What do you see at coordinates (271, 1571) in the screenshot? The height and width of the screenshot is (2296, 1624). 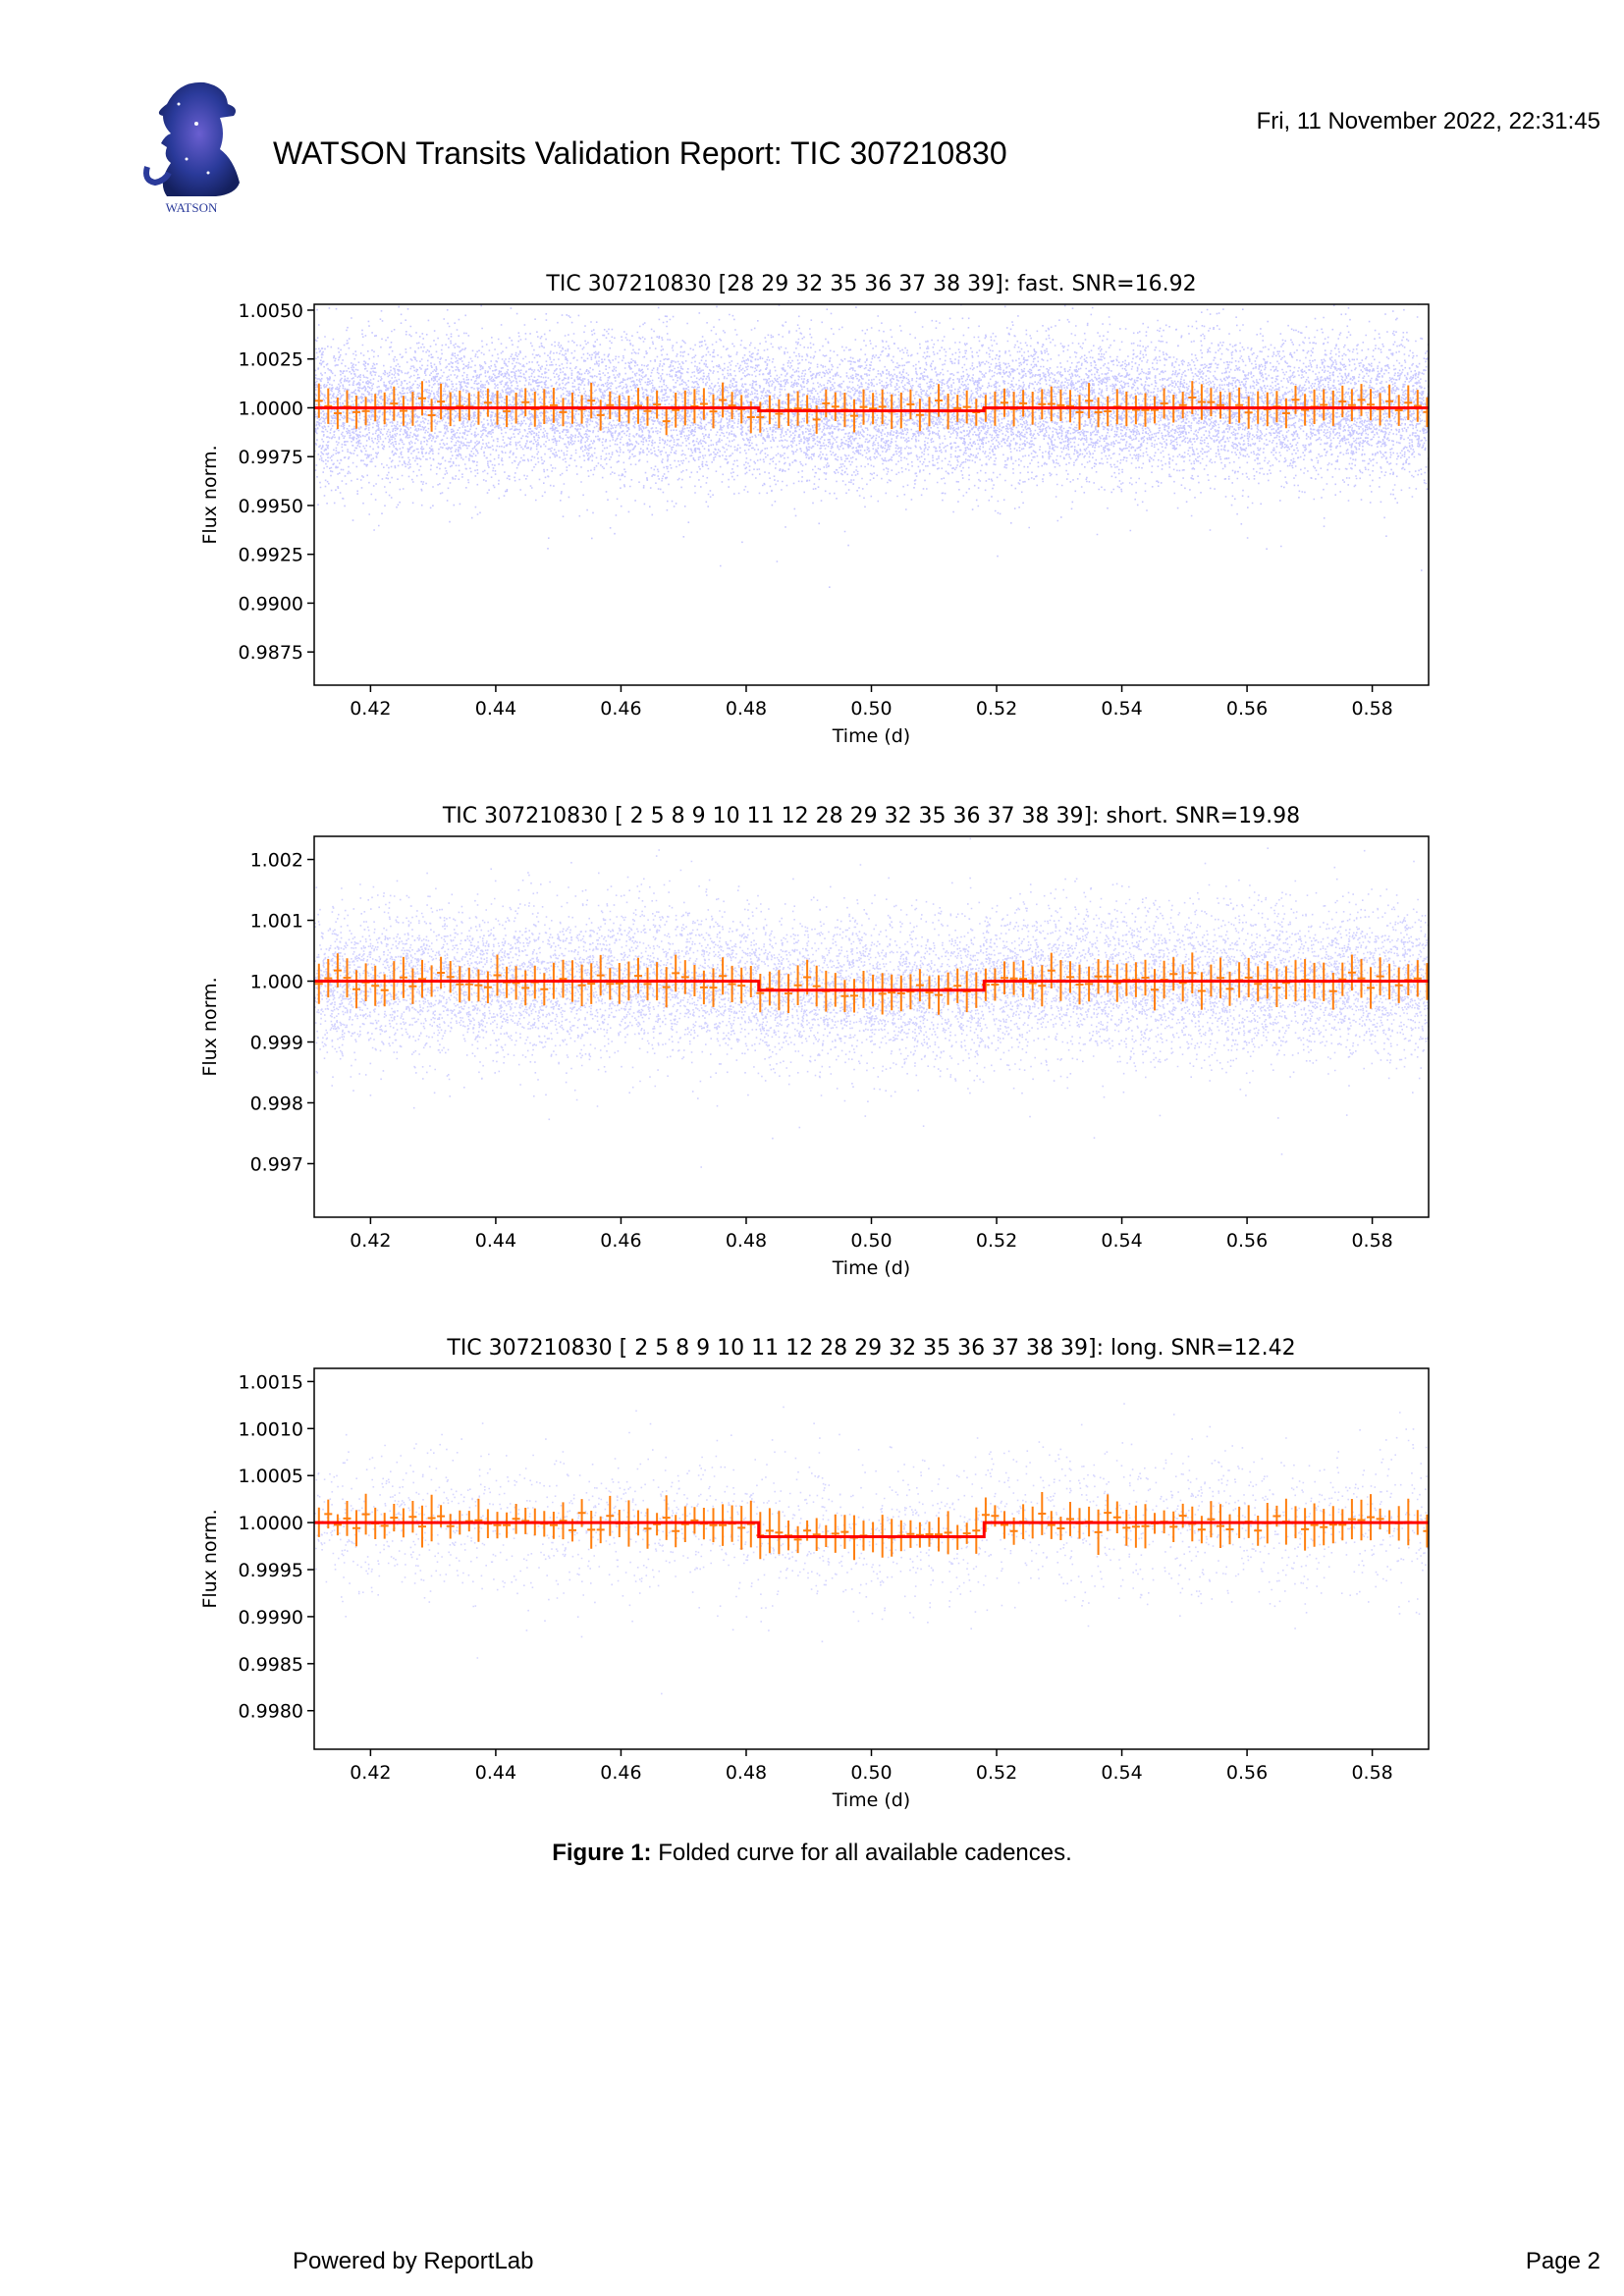 I see `y-tick-label: 0.9995` at bounding box center [271, 1571].